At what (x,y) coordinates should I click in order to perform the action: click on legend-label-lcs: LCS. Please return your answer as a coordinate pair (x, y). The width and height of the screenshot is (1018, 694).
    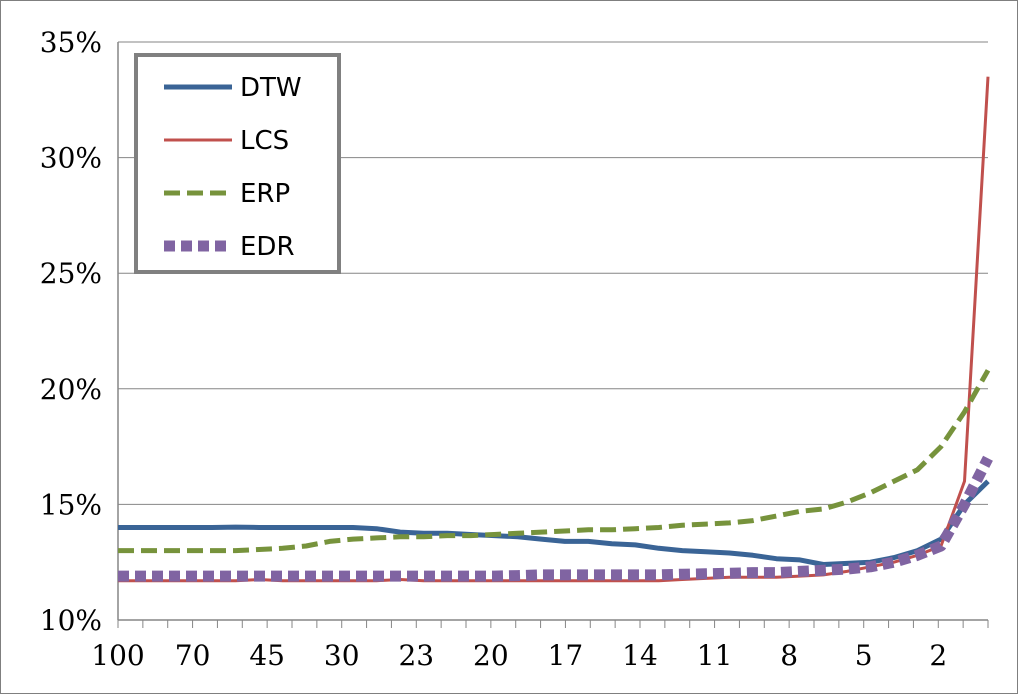
    Looking at the image, I should click on (264, 141).